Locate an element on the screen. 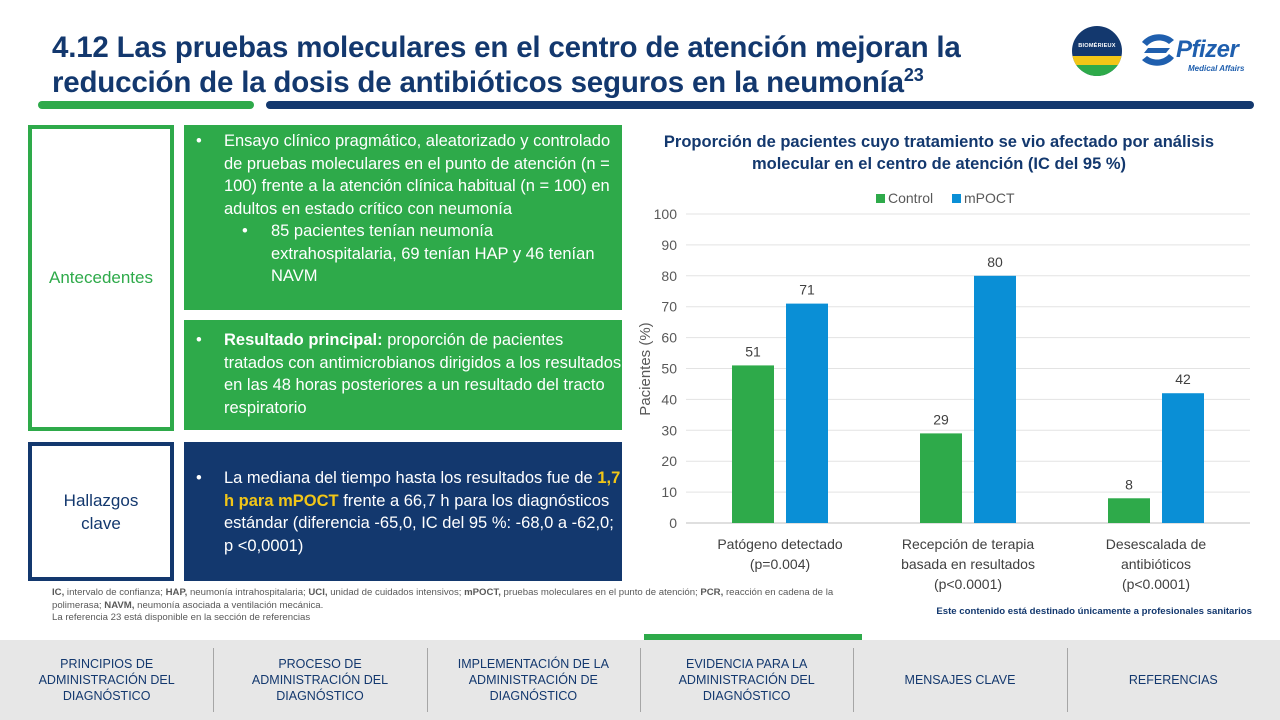 The image size is (1280, 720). pfizer-logo: Pfizer Medical Affairs is located at coordinates (1191, 52).